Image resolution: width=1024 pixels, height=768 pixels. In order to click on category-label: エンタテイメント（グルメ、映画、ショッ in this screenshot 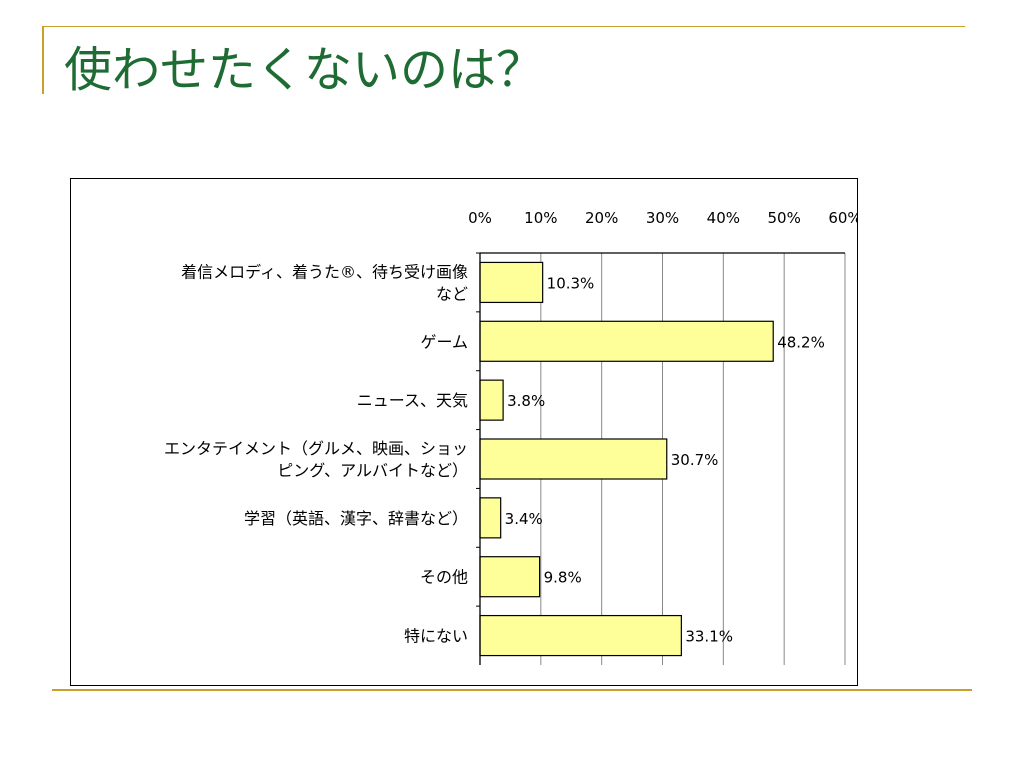, I will do `click(316, 448)`.